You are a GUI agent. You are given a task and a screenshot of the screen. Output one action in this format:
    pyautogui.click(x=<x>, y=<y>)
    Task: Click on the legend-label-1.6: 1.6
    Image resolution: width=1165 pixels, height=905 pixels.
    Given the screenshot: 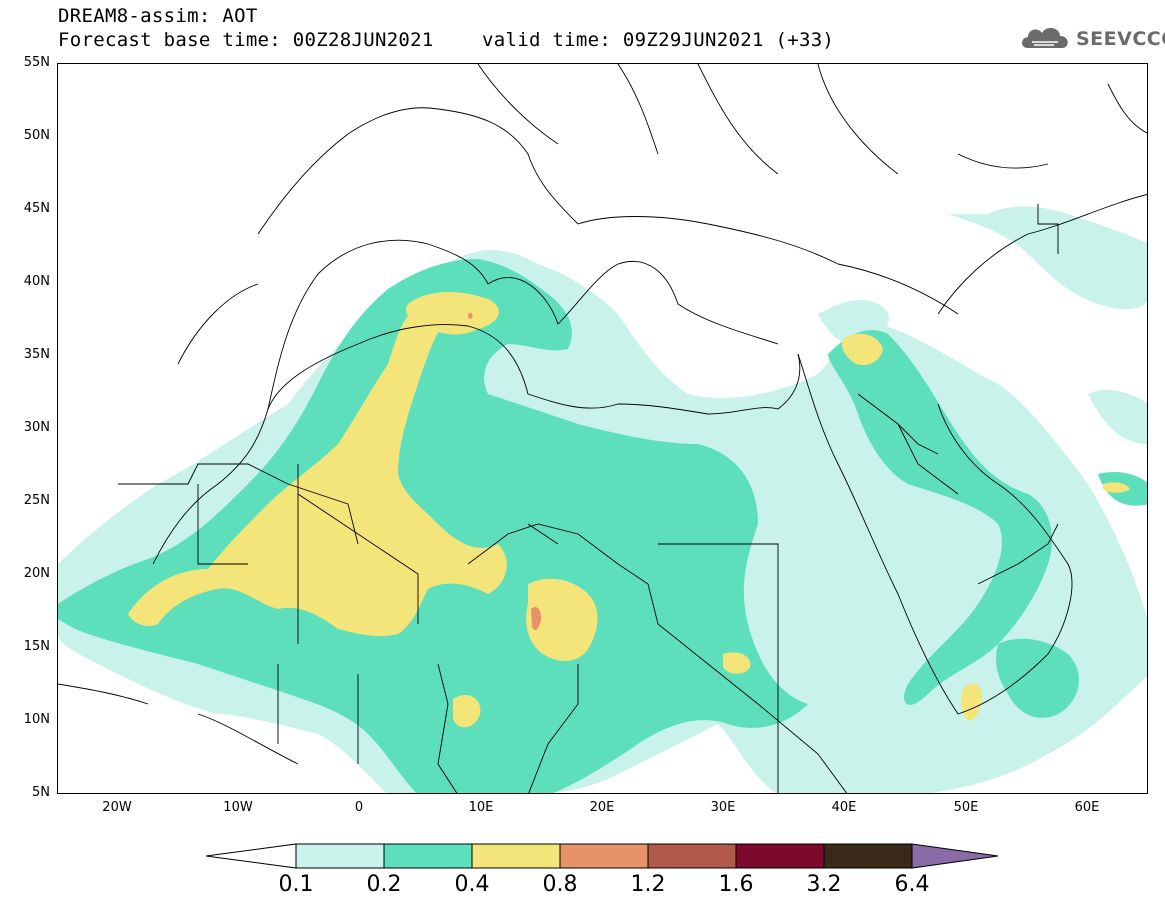 What is the action you would take?
    pyautogui.click(x=736, y=884)
    